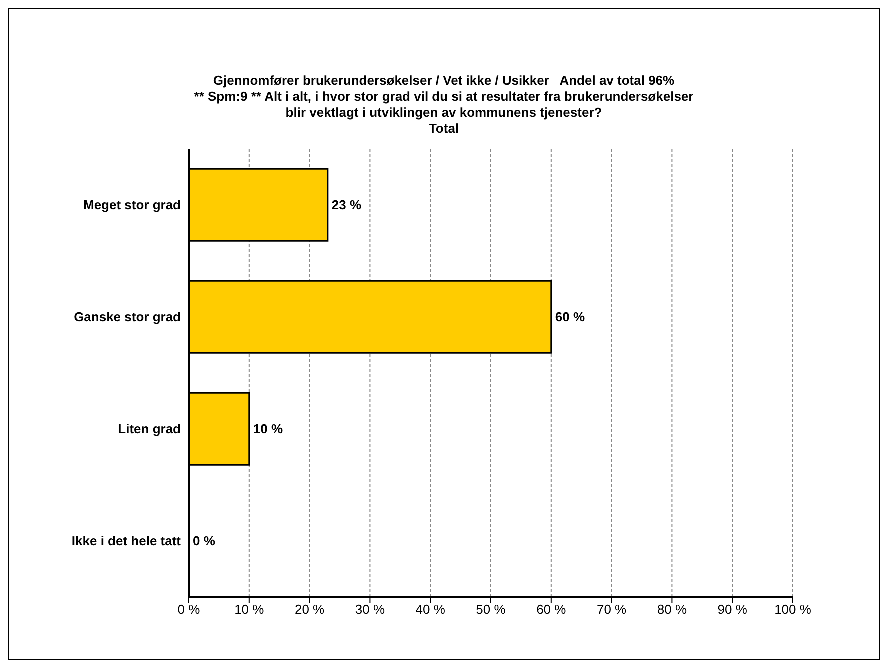 The width and height of the screenshot is (889, 668). What do you see at coordinates (793, 610) in the screenshot?
I see `x-tick-label: 100 %` at bounding box center [793, 610].